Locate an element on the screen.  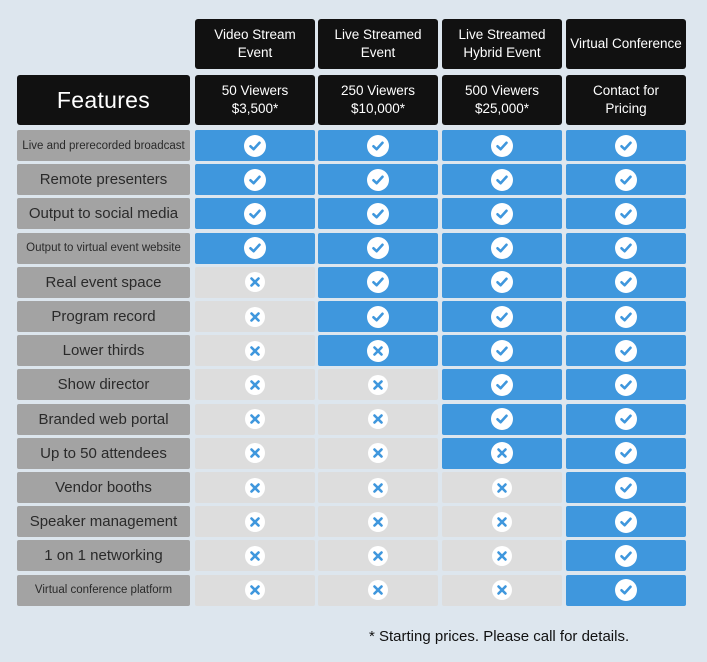
feature-label: Show director is located at coordinates (103, 385).